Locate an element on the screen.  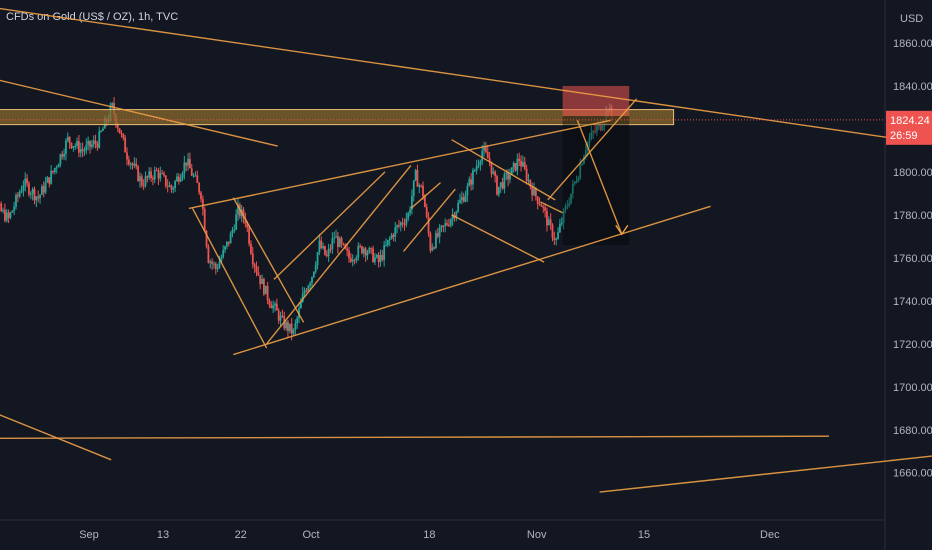
trendline-flag-1-upper is located at coordinates (268, 260).